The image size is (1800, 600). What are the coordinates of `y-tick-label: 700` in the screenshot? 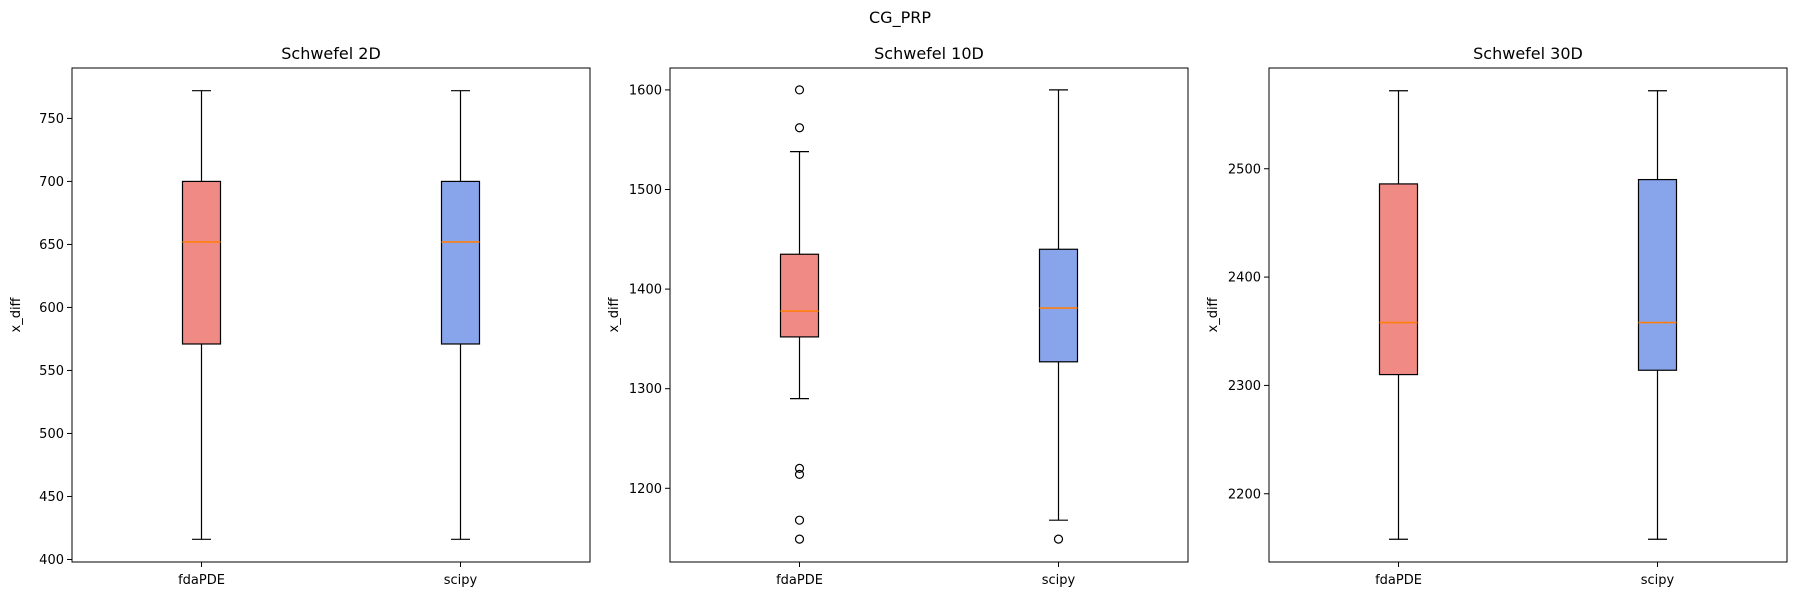 It's located at (51, 182).